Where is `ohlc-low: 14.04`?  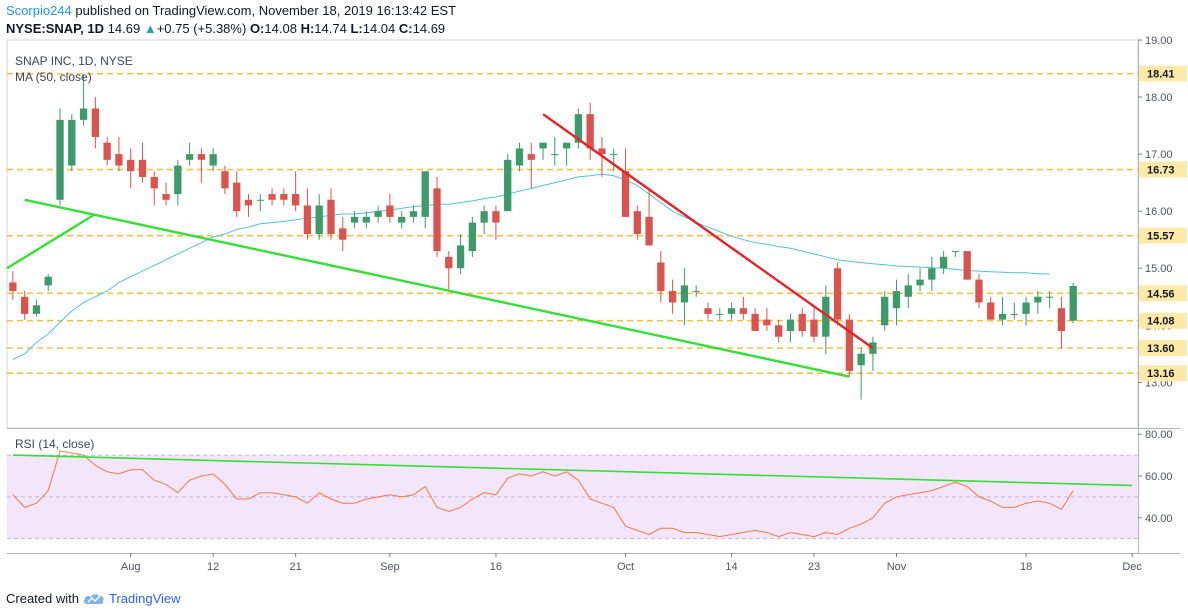 ohlc-low: 14.04 is located at coordinates (379, 28).